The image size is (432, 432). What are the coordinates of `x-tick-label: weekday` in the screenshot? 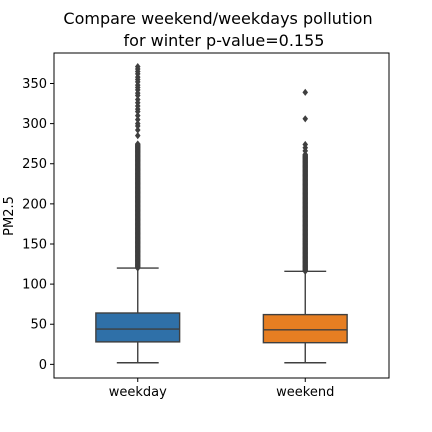 It's located at (138, 392).